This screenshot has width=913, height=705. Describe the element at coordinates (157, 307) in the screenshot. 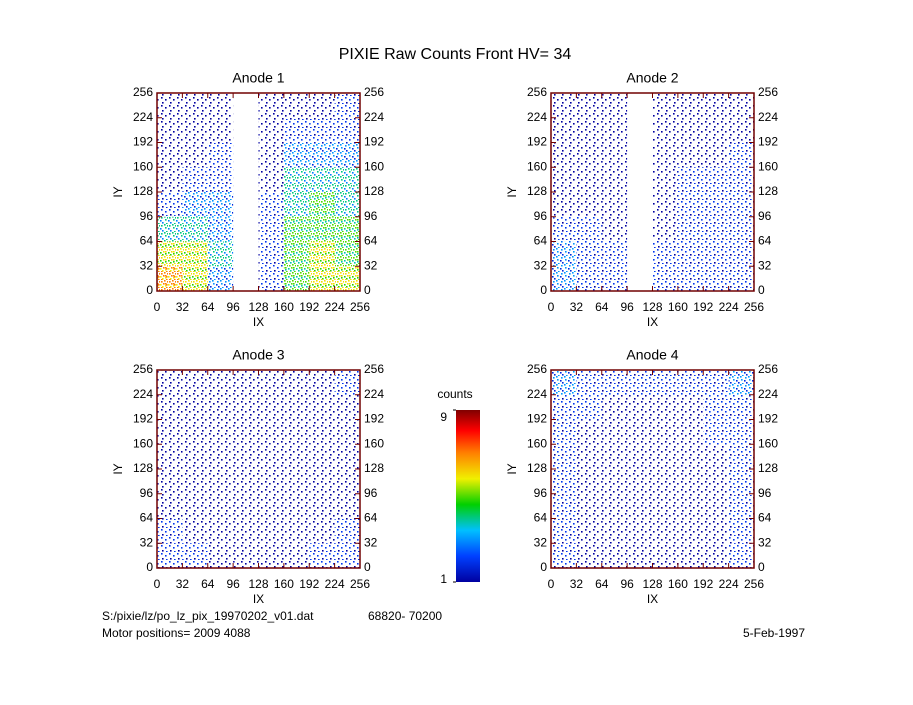

I see `x-tick-label: 0` at that location.